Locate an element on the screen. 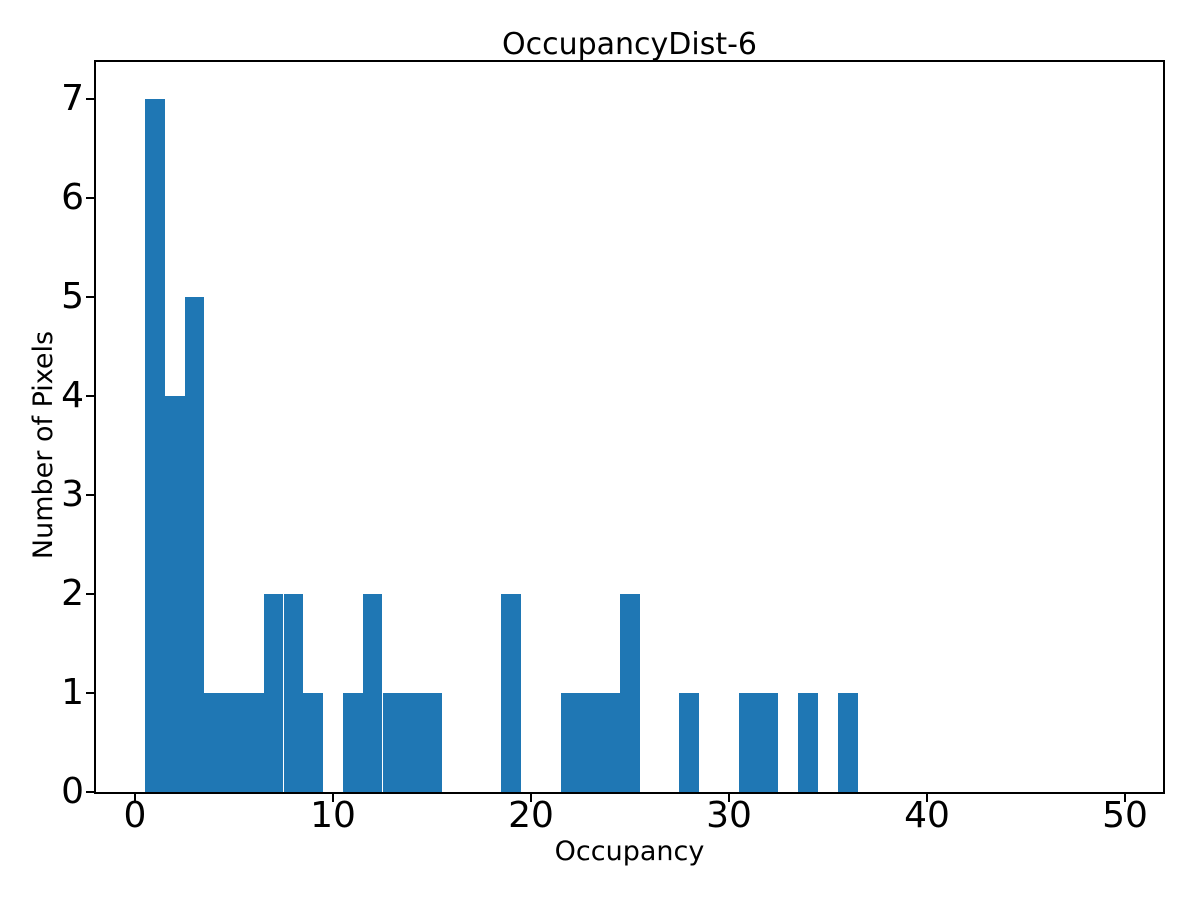 The width and height of the screenshot is (1200, 900). x-tick-label: 50 is located at coordinates (1125, 815).